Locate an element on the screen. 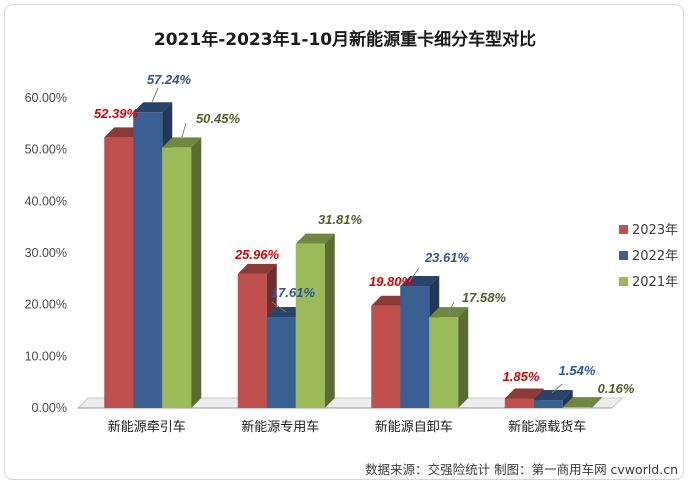 The height and width of the screenshot is (486, 690). data-label: 0.16% is located at coordinates (616, 388).